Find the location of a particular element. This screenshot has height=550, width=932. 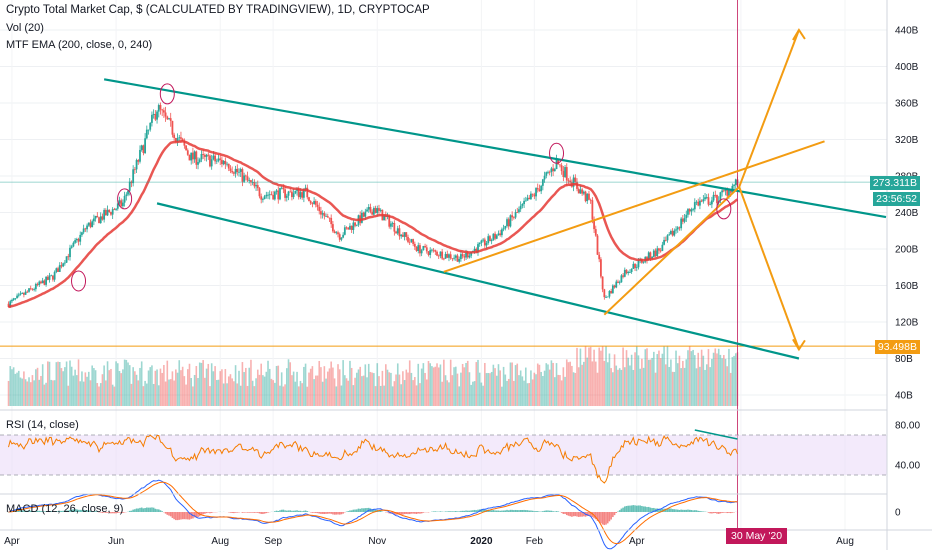

x-tick-label: Apr is located at coordinates (12, 541).